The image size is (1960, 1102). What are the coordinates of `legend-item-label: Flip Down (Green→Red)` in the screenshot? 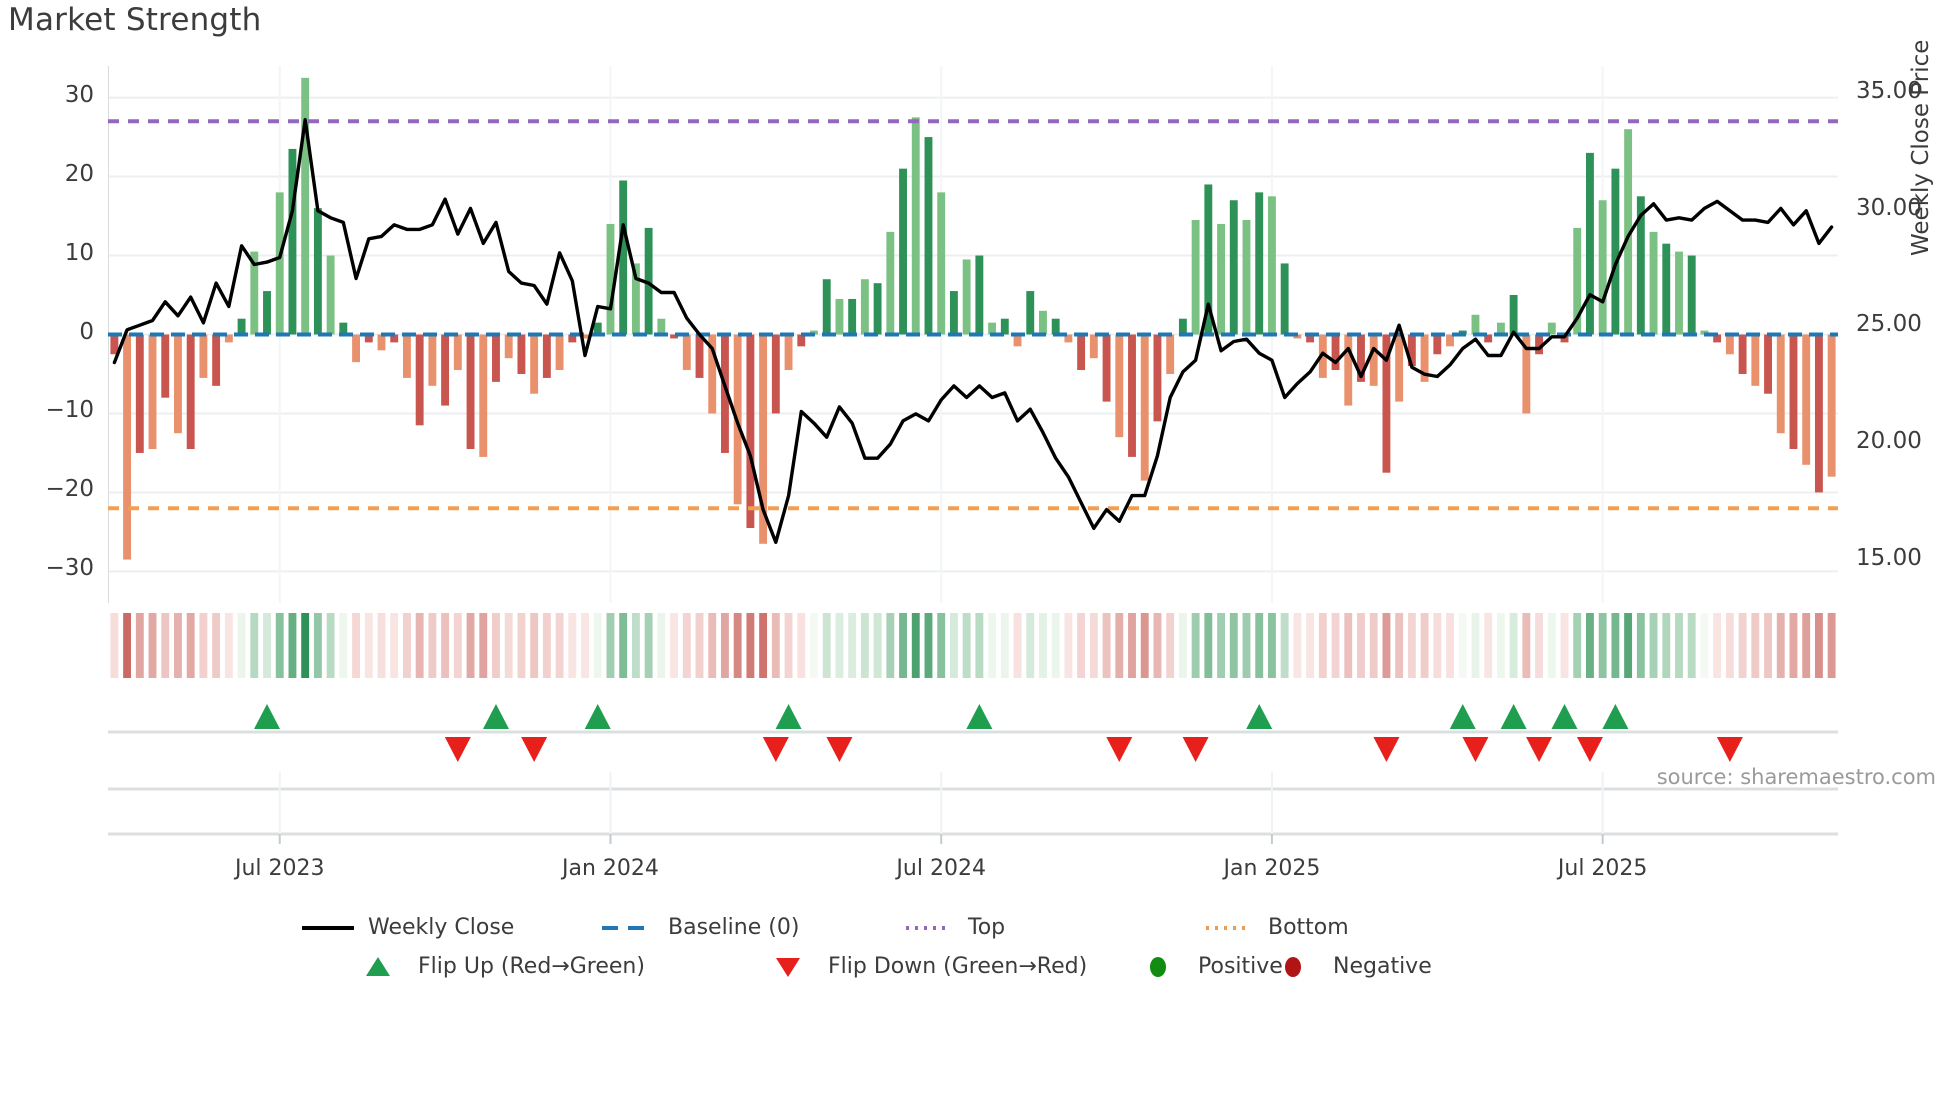 It's located at (958, 966).